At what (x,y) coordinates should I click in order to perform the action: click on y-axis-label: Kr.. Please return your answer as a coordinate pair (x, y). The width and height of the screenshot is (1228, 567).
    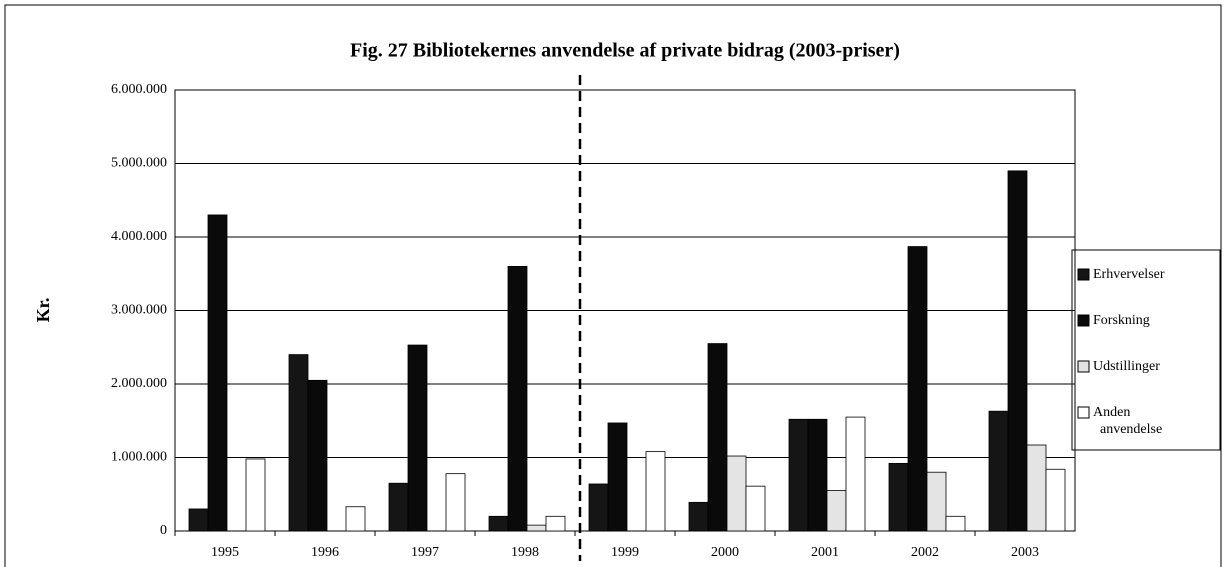
    Looking at the image, I should click on (43, 310).